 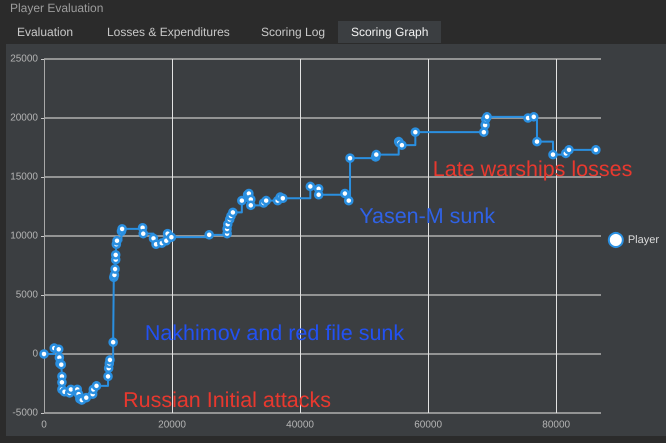 What do you see at coordinates (300, 425) in the screenshot?
I see `x-tick-label: 40000` at bounding box center [300, 425].